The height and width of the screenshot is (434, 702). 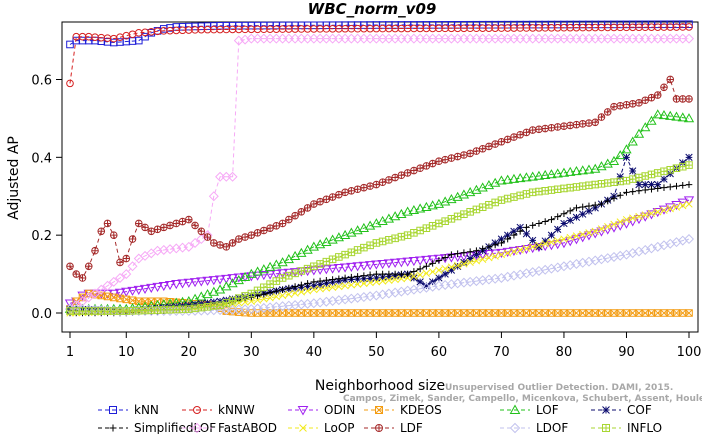 I want to click on x-tick-label: 90, so click(x=626, y=352).